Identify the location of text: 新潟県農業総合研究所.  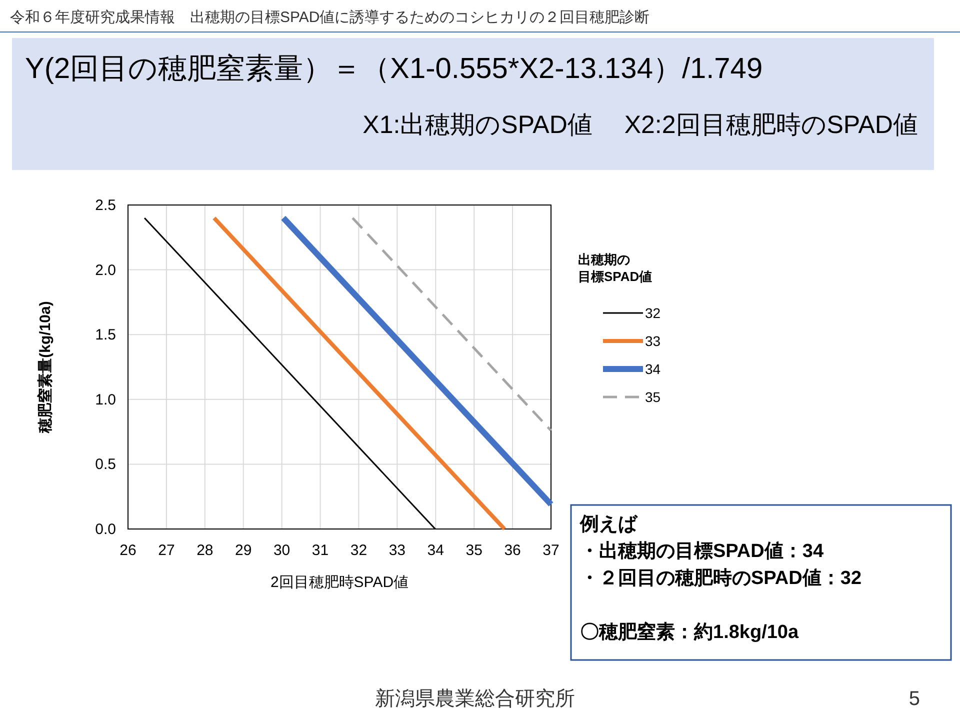
(475, 699).